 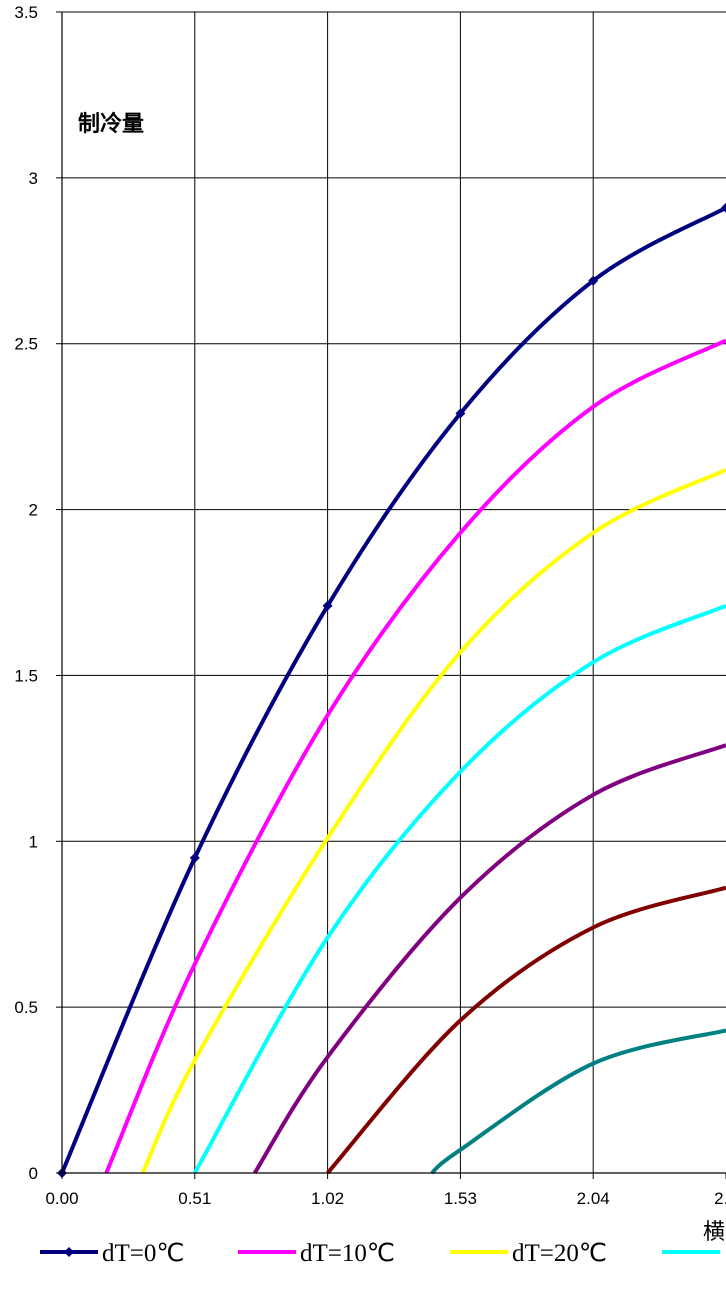 What do you see at coordinates (69, 1252) in the screenshot?
I see `legend-marker` at bounding box center [69, 1252].